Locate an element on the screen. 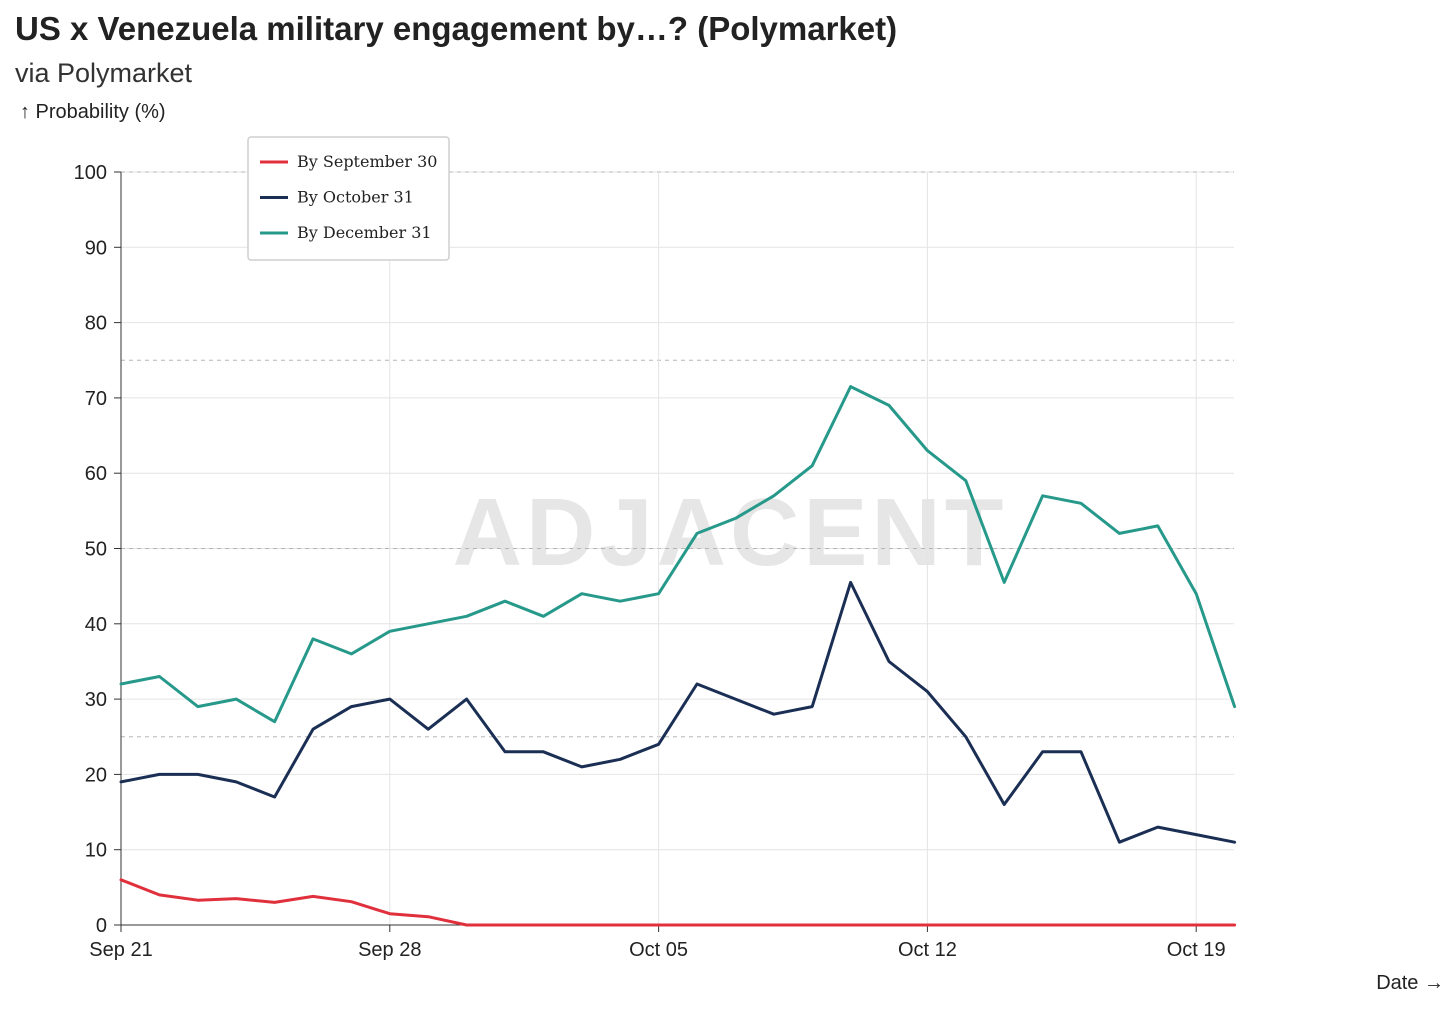  y-tick-label: 100 is located at coordinates (90, 173).